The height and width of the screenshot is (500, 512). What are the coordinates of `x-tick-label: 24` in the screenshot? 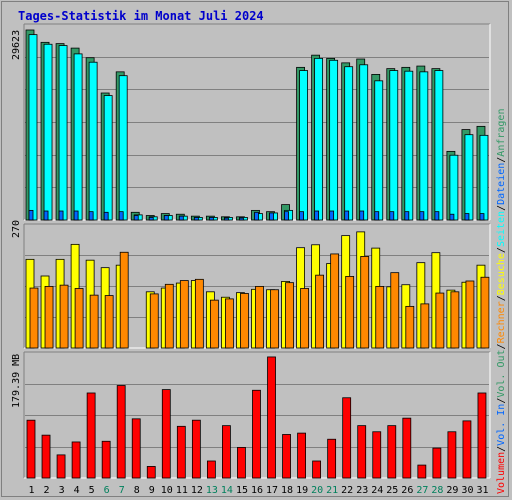 It's located at (377, 490).